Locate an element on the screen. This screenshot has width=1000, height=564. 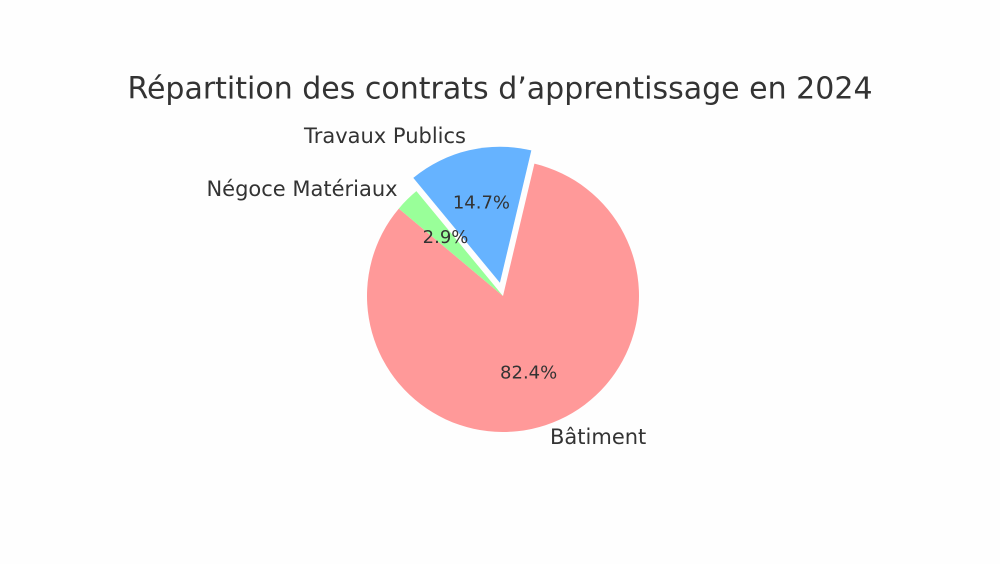
slice-label: Bâtiment is located at coordinates (598, 437).